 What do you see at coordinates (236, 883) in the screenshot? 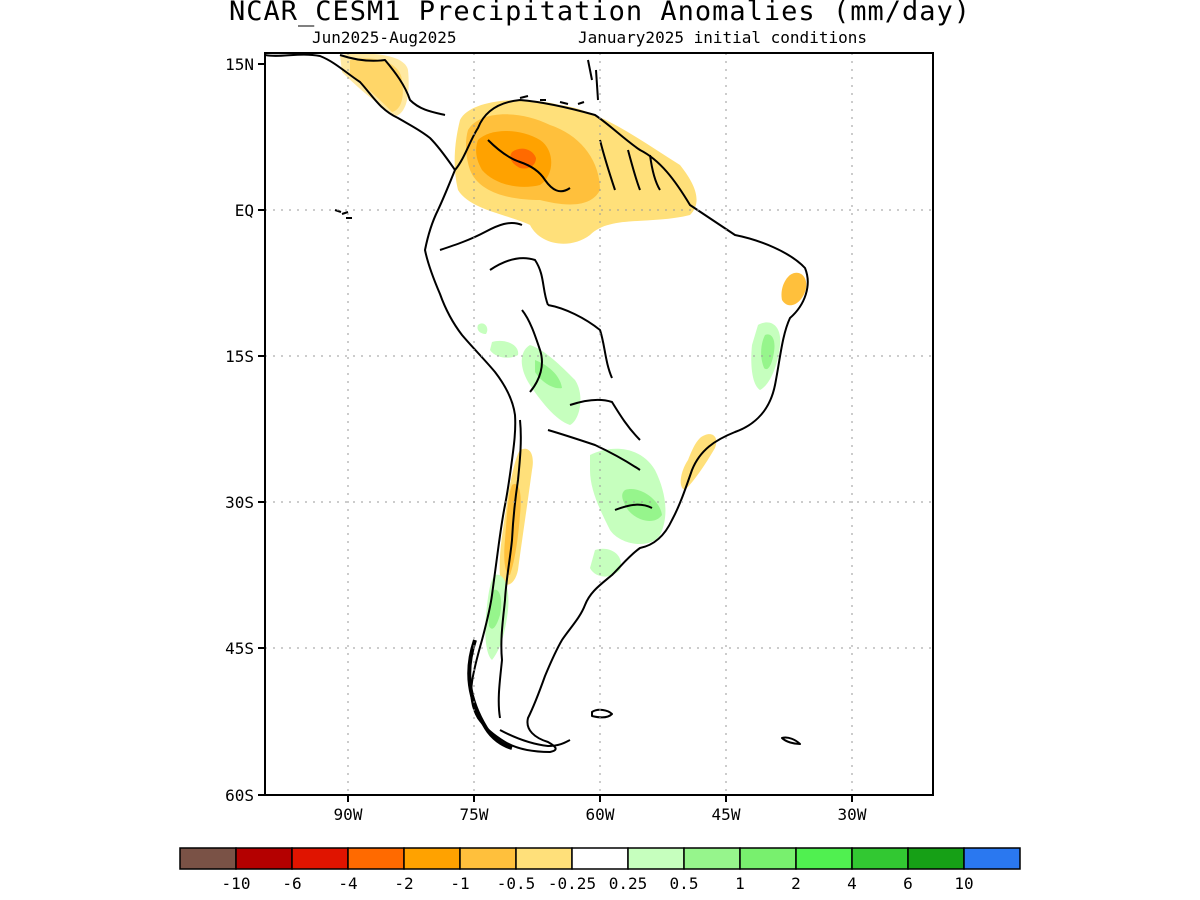
I see `colorbar-tick-label: -10` at bounding box center [236, 883].